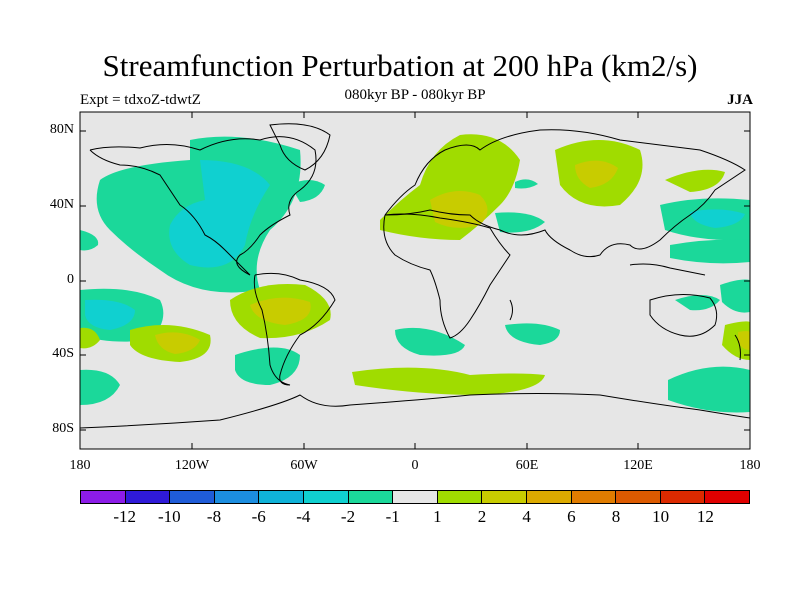 This screenshot has width=800, height=600. What do you see at coordinates (737, 347) in the screenshot?
I see `coast-new-zealand` at bounding box center [737, 347].